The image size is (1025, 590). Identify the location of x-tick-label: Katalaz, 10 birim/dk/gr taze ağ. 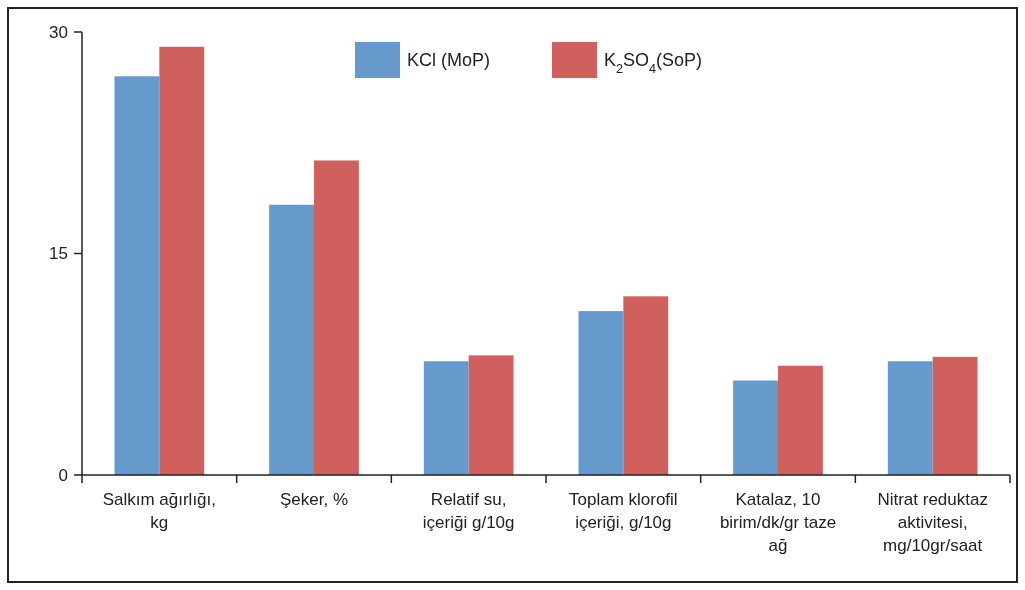
(778, 522).